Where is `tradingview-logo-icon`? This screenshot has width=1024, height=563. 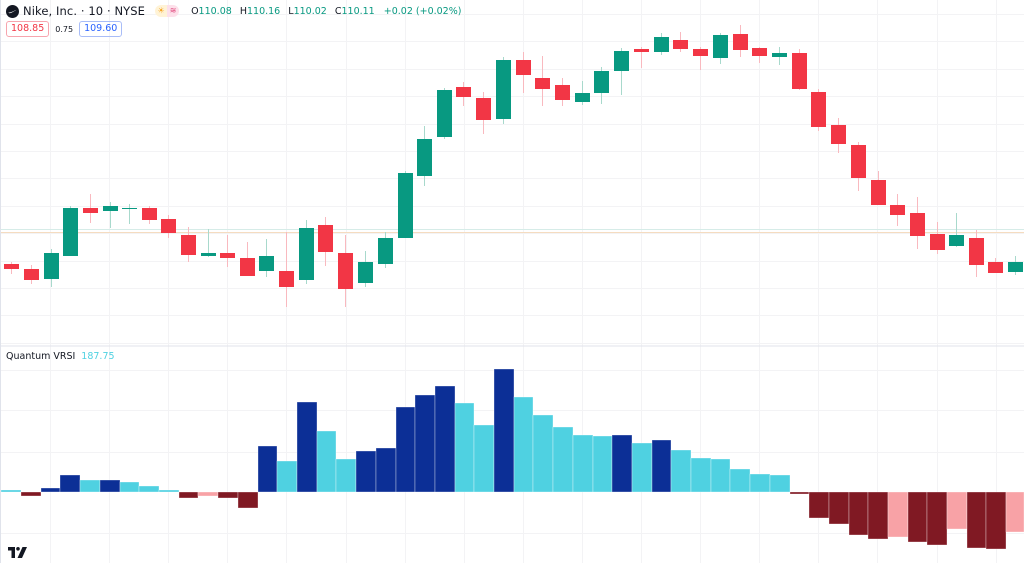
tradingview-logo-icon is located at coordinates (18, 552).